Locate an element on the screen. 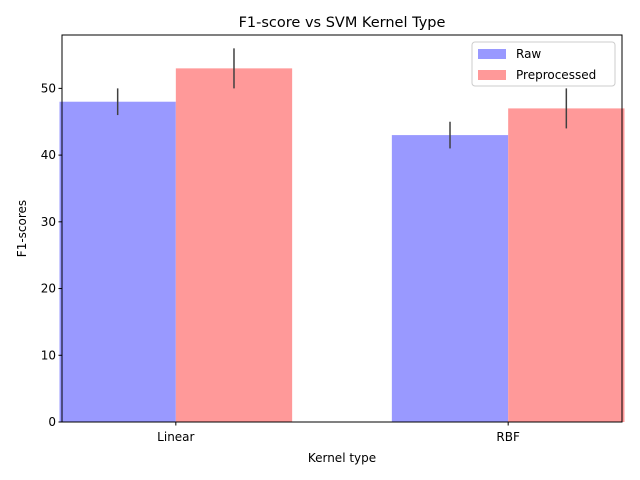 Image resolution: width=640 pixels, height=480 pixels. legend-swatch-raw is located at coordinates (492, 54).